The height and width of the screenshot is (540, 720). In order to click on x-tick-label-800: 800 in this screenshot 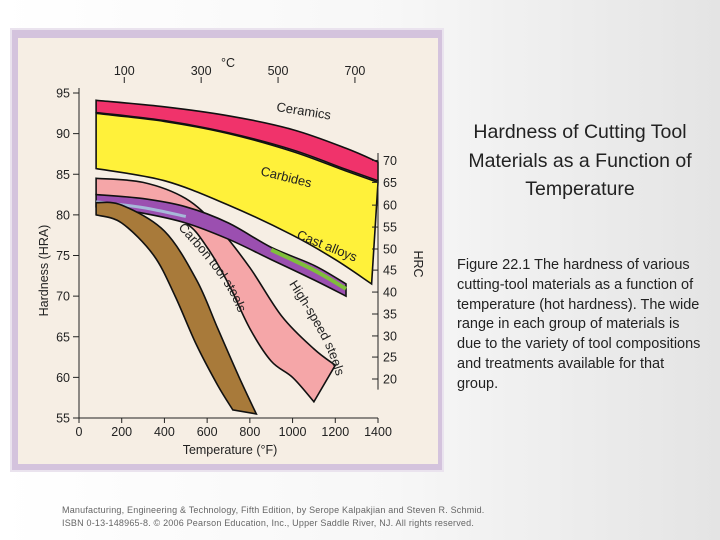, I will do `click(249, 432)`.